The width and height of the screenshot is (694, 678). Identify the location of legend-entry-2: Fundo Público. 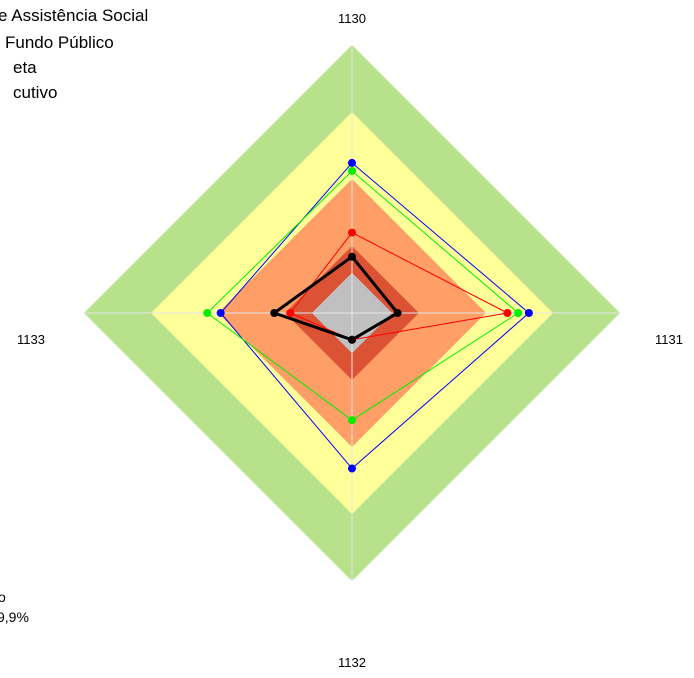
(59, 42).